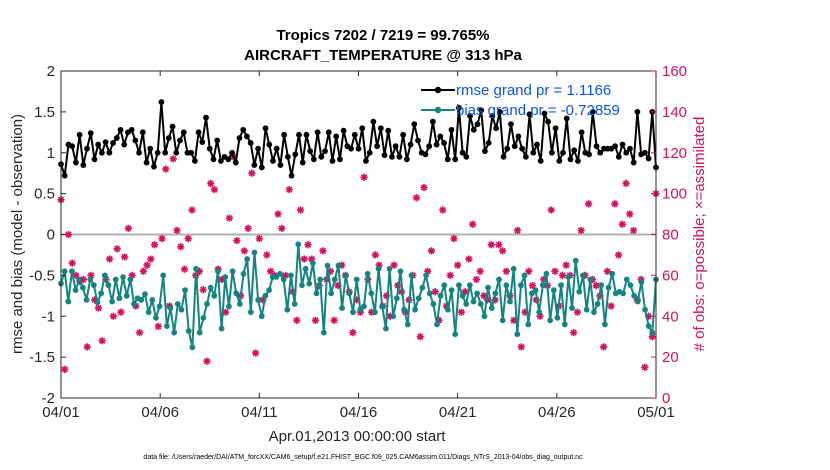 This screenshot has width=830, height=470. What do you see at coordinates (438, 90) in the screenshot?
I see `legend-rmse-marker` at bounding box center [438, 90].